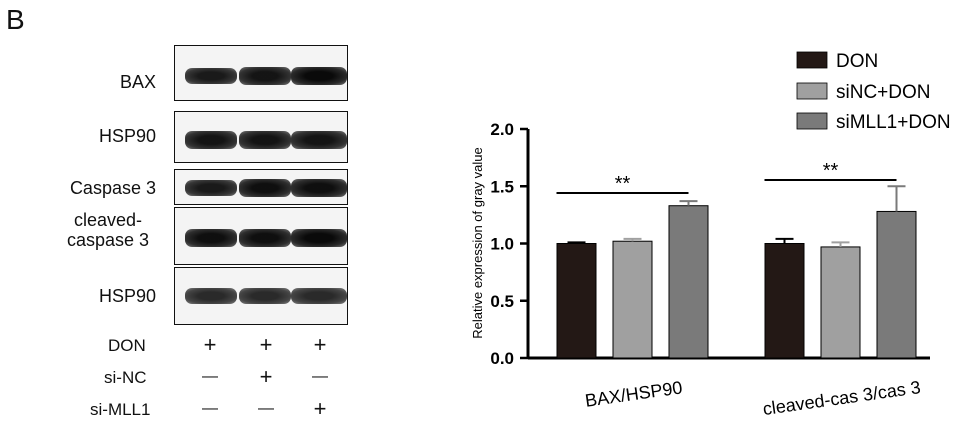 Image resolution: width=966 pixels, height=436 pixels. Describe the element at coordinates (15, 19) in the screenshot. I see `panel-label: B` at that location.